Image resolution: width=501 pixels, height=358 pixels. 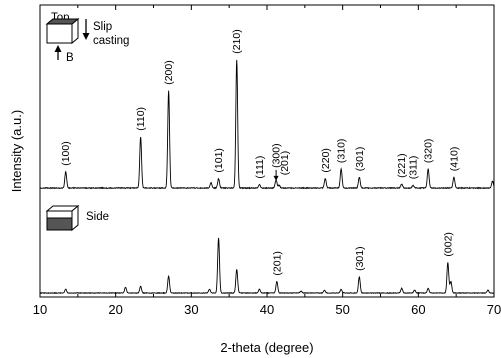 I want to click on side-peak-label: (301), so click(x=360, y=258).